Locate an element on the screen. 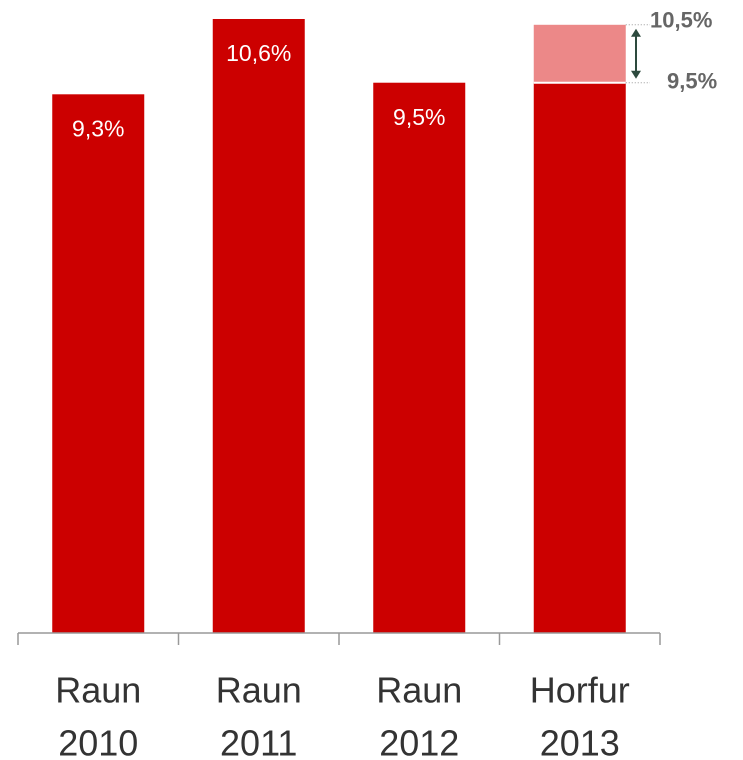 Image resolution: width=743 pixels, height=760 pixels. range-bar is located at coordinates (579, 53).